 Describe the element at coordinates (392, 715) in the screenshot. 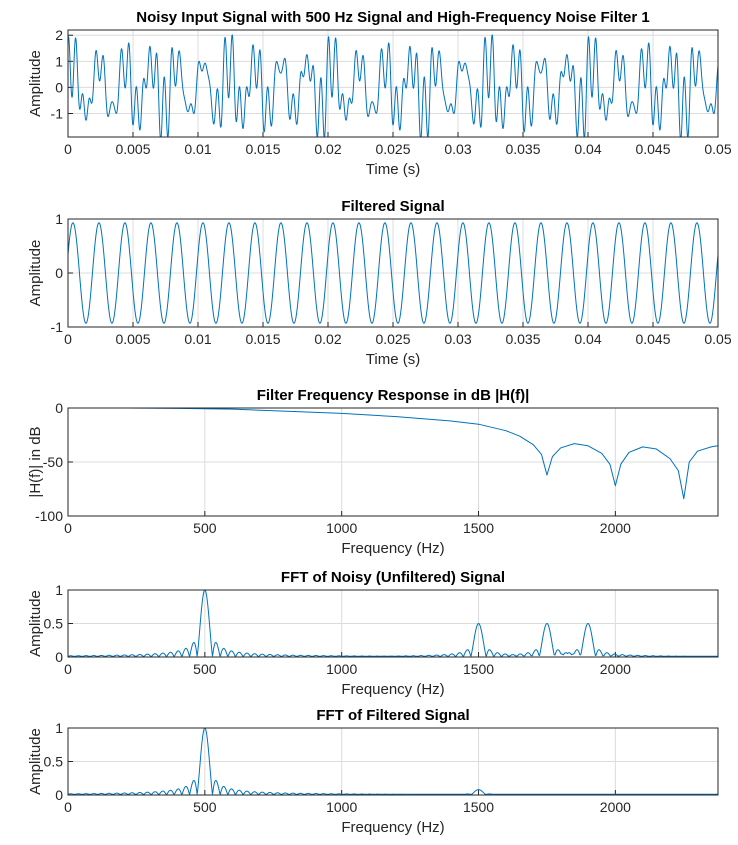

I see `chart-title: FFT of Filtered Signal` at that location.